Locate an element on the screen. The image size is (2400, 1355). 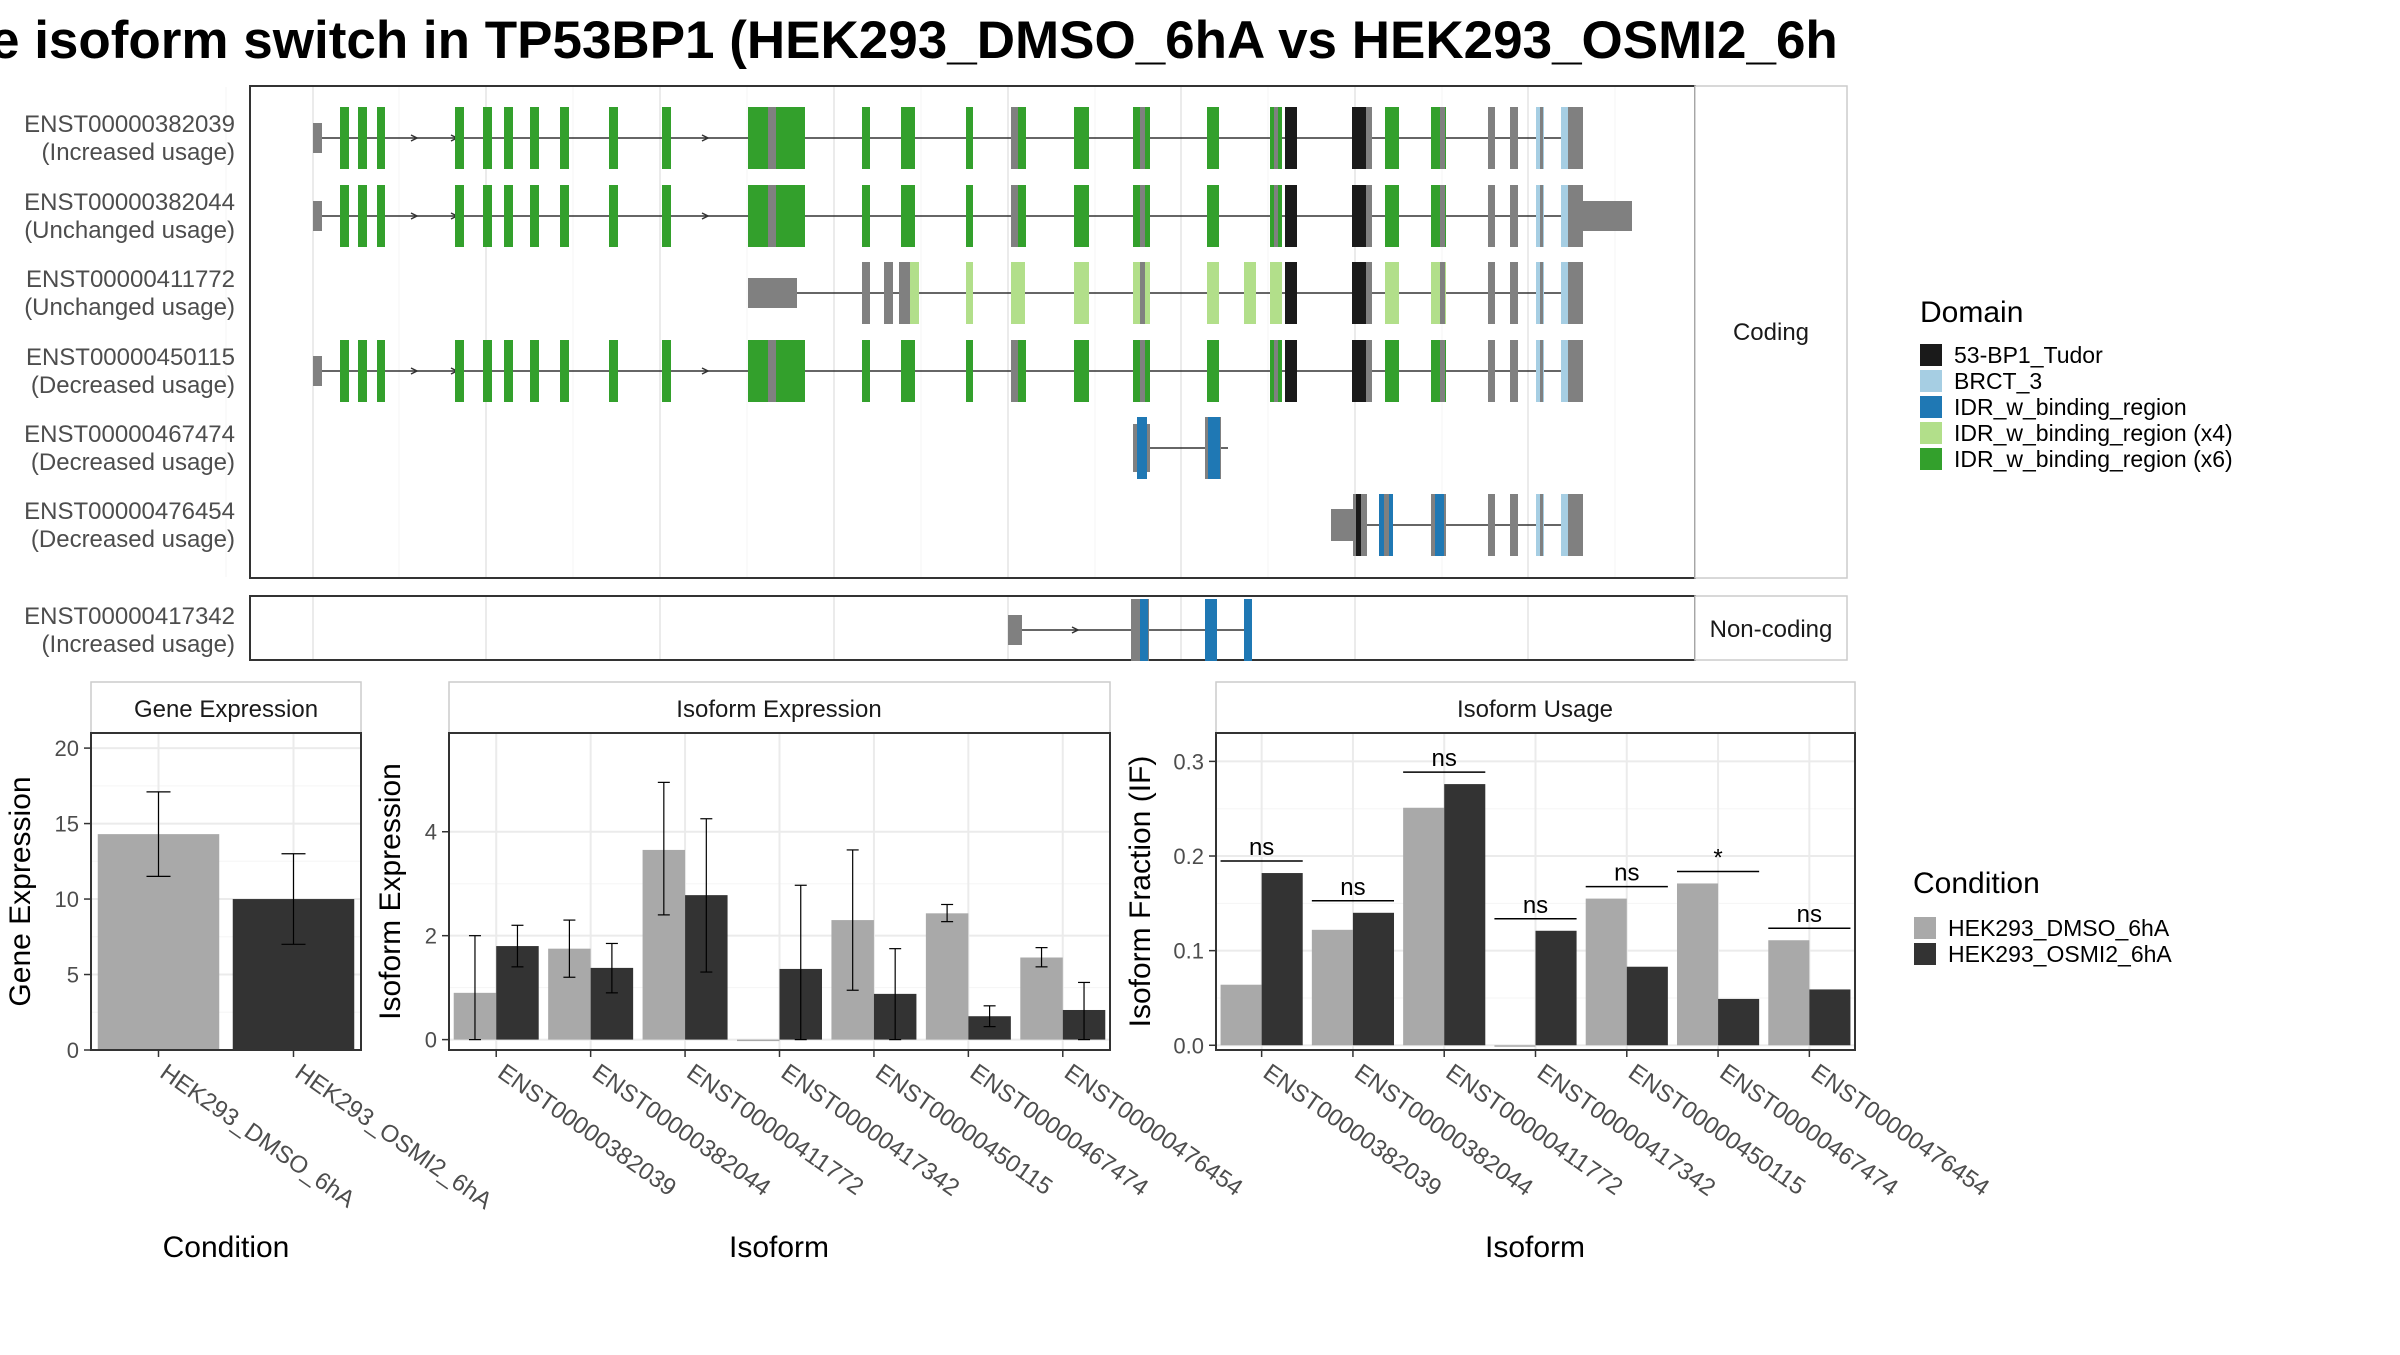
domain-legend-label: 53-BP1_Tudor is located at coordinates (2028, 355).